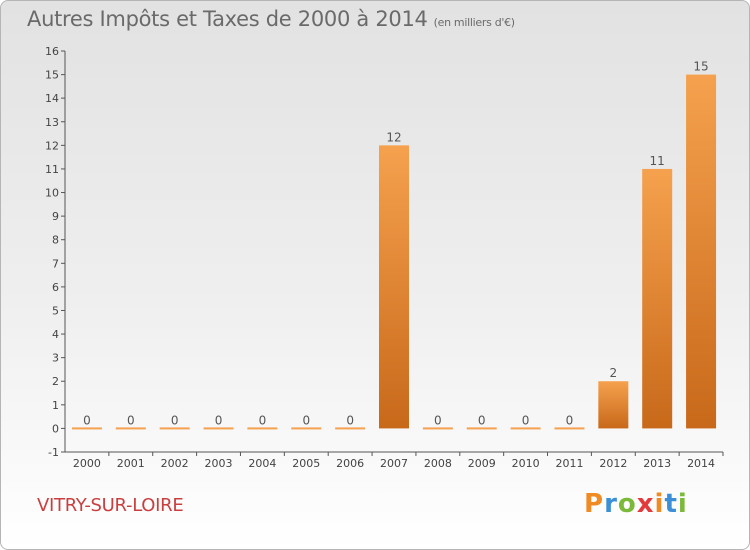  Describe the element at coordinates (306, 463) in the screenshot. I see `x-tick-label: 2005` at that location.